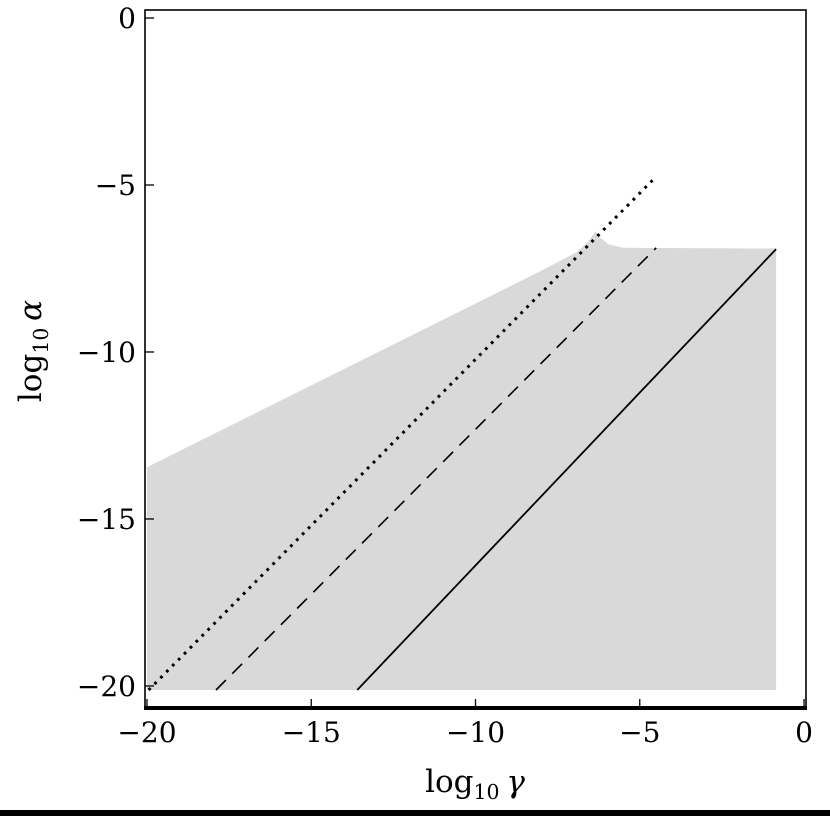 Image resolution: width=830 pixels, height=821 pixels. Describe the element at coordinates (311, 732) in the screenshot. I see `x-tick-label: −15` at that location.